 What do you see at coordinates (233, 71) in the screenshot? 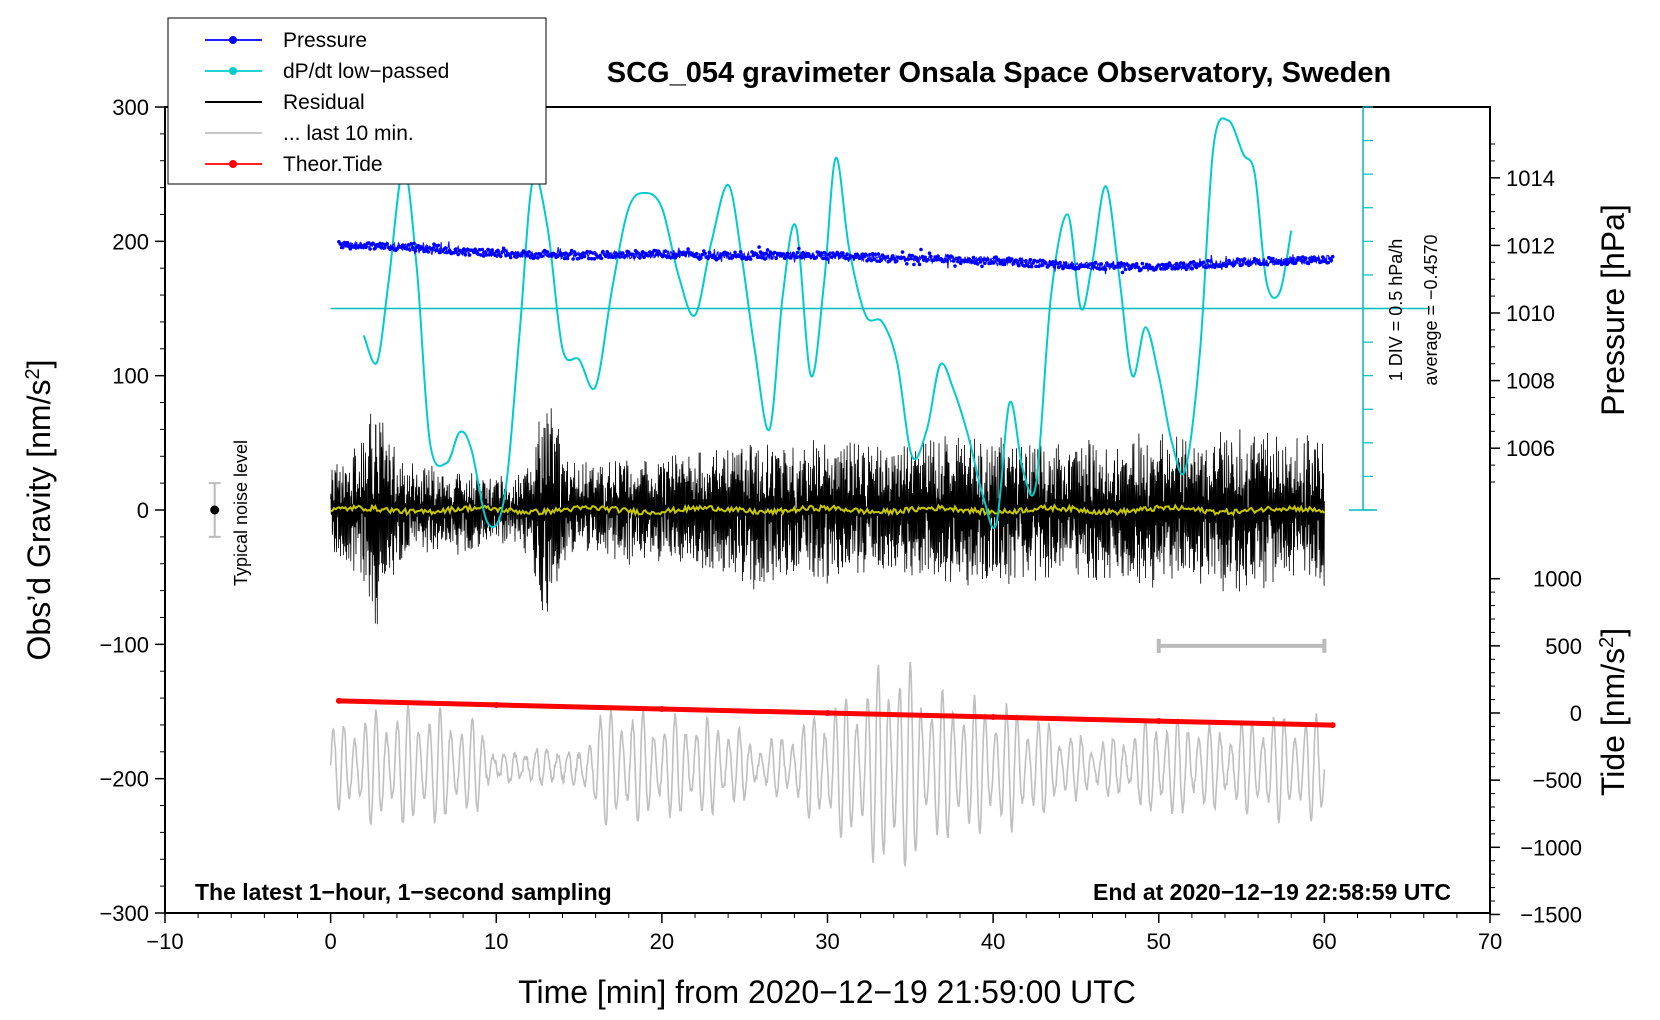
I see `legend-marker` at bounding box center [233, 71].